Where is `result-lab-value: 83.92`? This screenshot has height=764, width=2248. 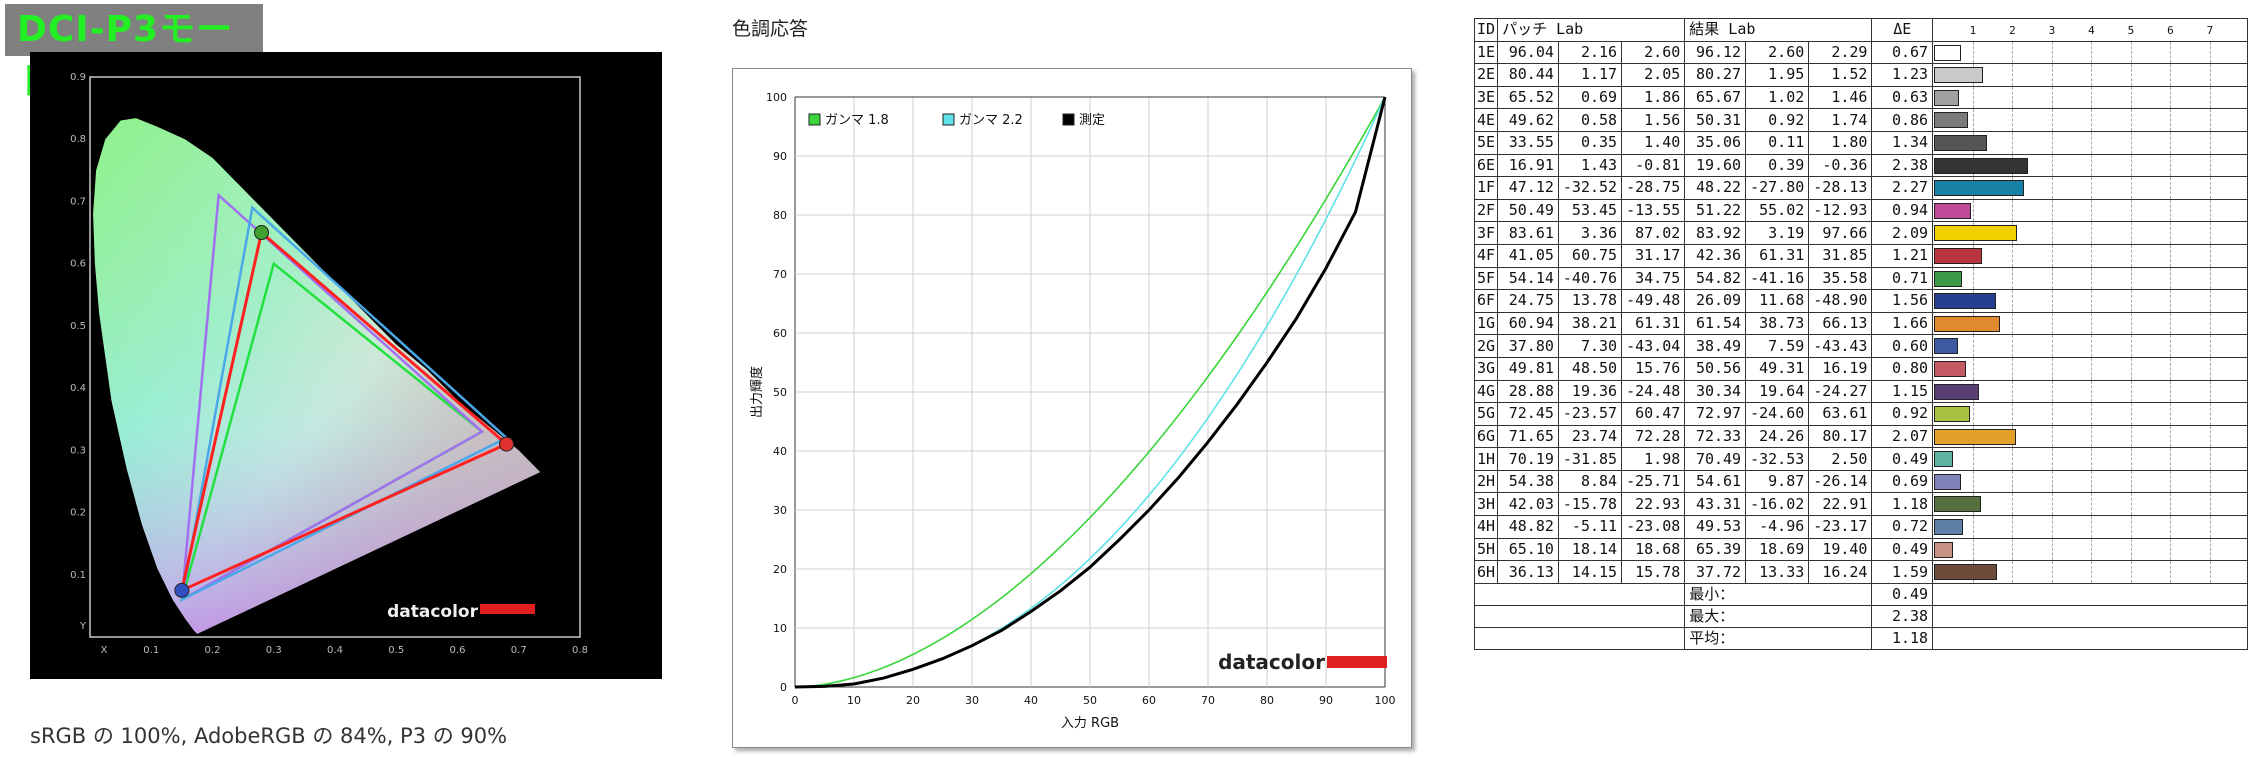 result-lab-value: 83.92 is located at coordinates (1715, 233).